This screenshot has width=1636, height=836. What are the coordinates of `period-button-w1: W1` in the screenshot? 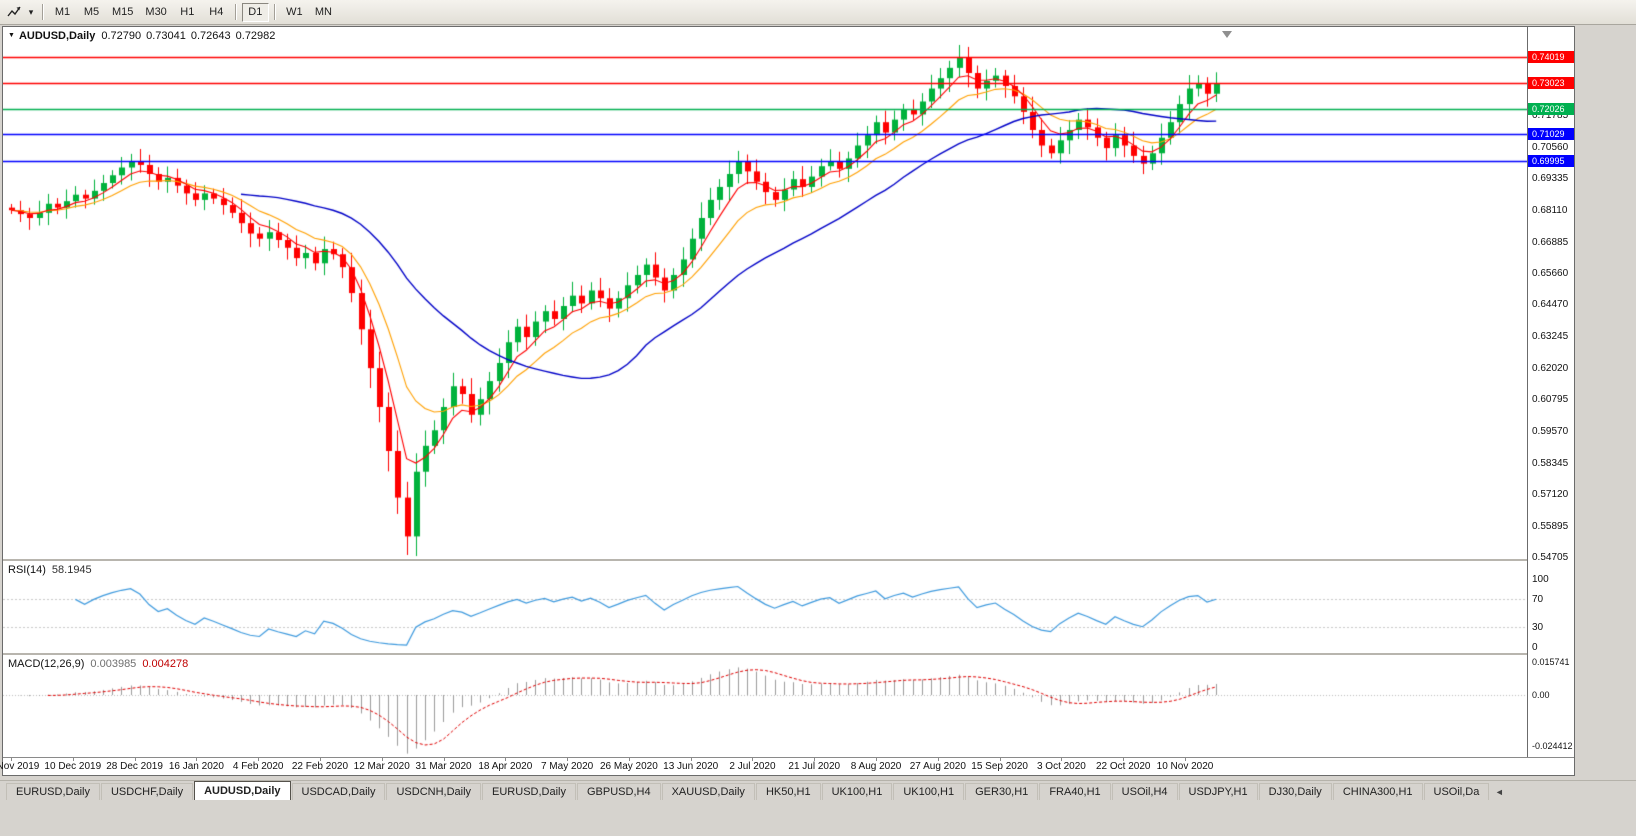 It's located at (294, 12).